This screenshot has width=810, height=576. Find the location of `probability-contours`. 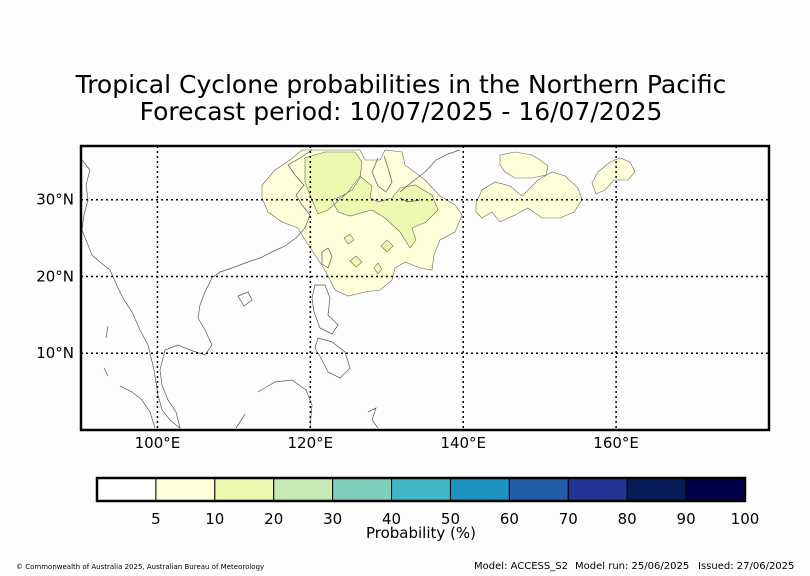

probability-contours is located at coordinates (448, 223).